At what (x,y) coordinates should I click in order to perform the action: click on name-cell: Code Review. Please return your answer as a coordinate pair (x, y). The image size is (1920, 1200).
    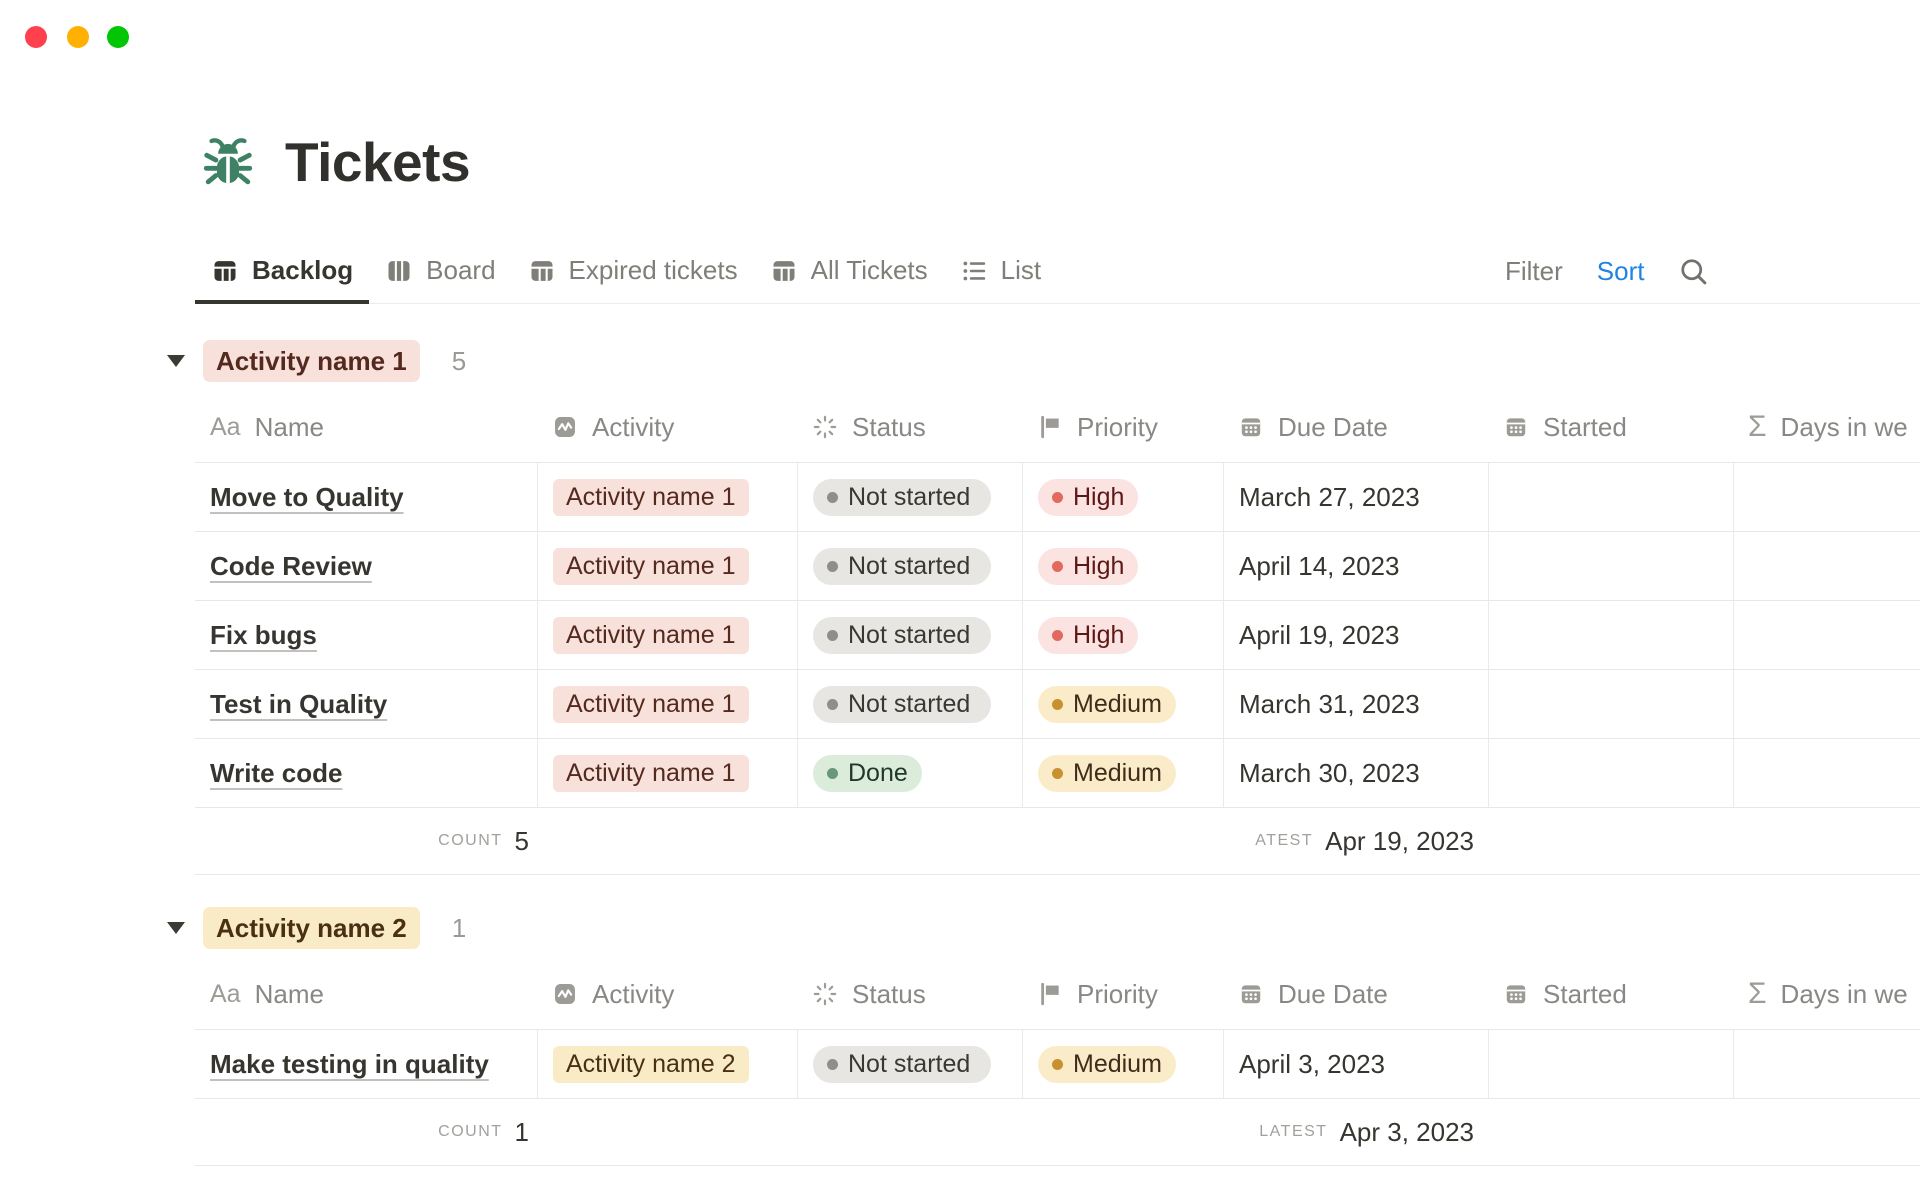
    Looking at the image, I should click on (366, 566).